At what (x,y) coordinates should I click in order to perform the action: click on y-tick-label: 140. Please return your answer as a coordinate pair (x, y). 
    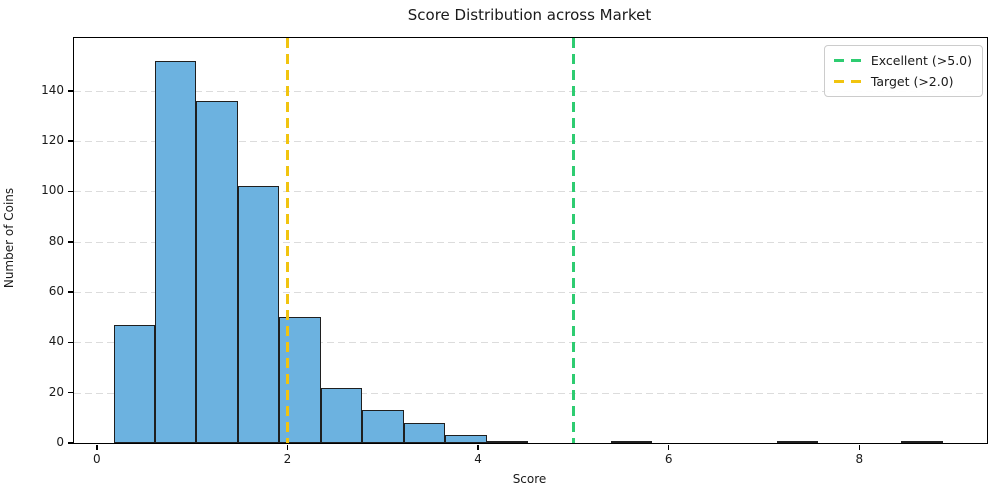
    Looking at the image, I should click on (52, 89).